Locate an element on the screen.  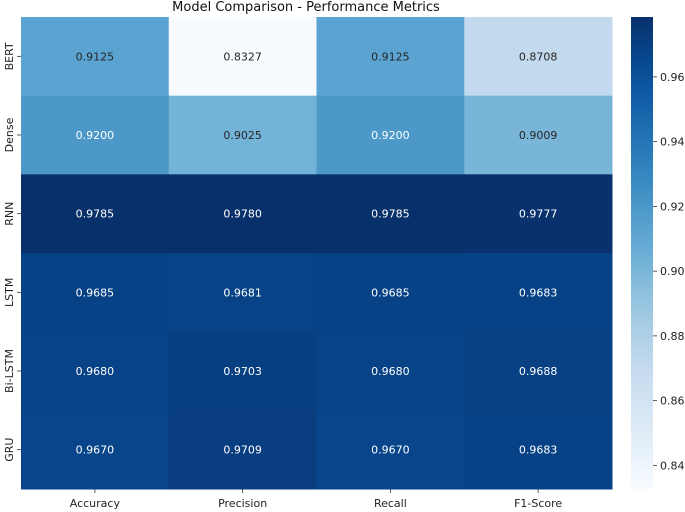
colorbar-tick-label: 0.96 is located at coordinates (672, 77).